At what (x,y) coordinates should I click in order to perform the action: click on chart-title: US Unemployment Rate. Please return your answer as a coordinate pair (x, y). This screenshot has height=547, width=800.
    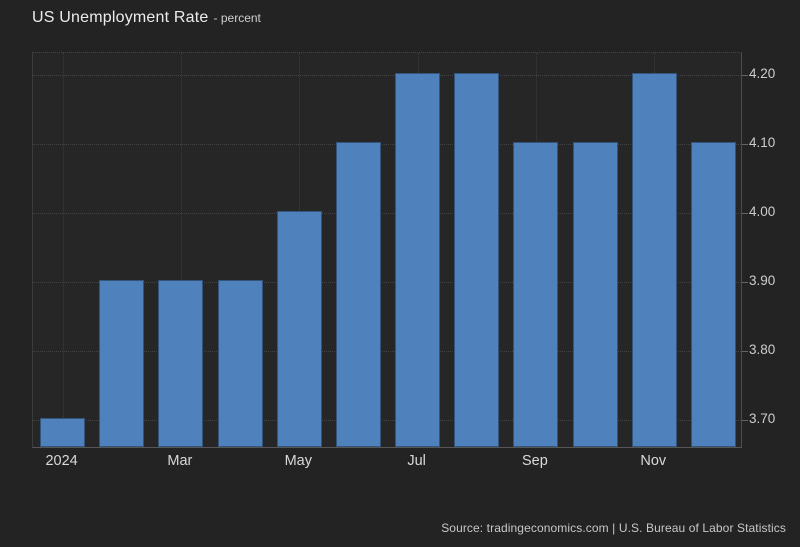
    Looking at the image, I should click on (120, 17).